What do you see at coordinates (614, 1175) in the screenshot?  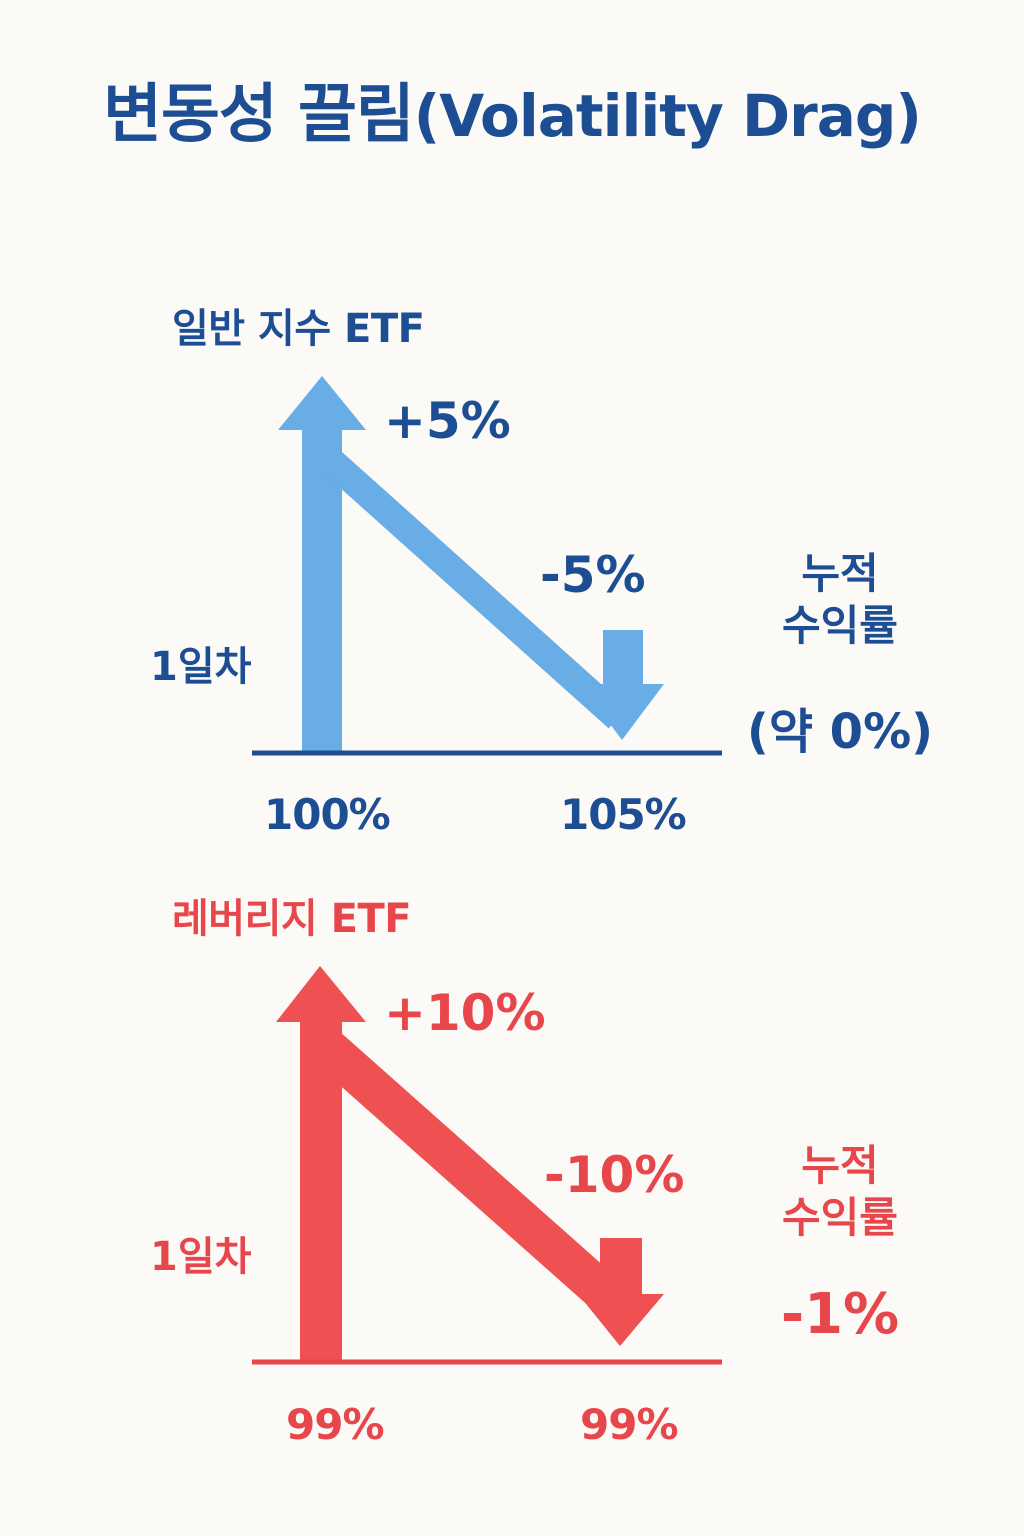 I see `down-percent: -10%` at bounding box center [614, 1175].